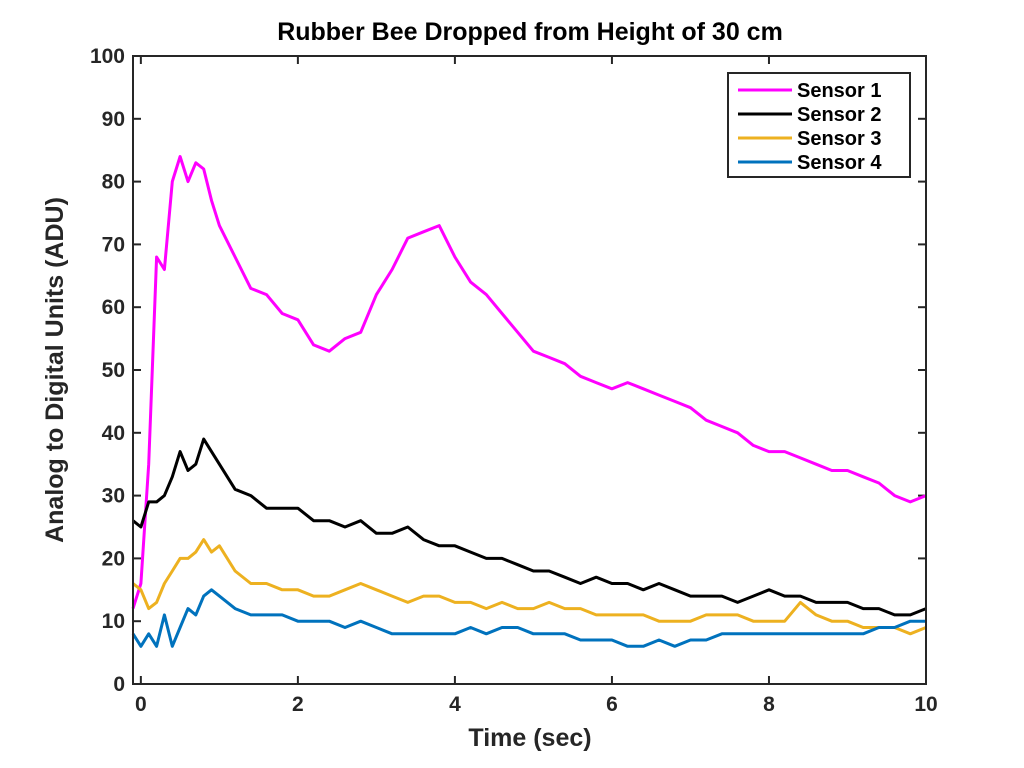 The height and width of the screenshot is (768, 1024). Describe the element at coordinates (113, 182) in the screenshot. I see `y-tick-label: 80` at that location.